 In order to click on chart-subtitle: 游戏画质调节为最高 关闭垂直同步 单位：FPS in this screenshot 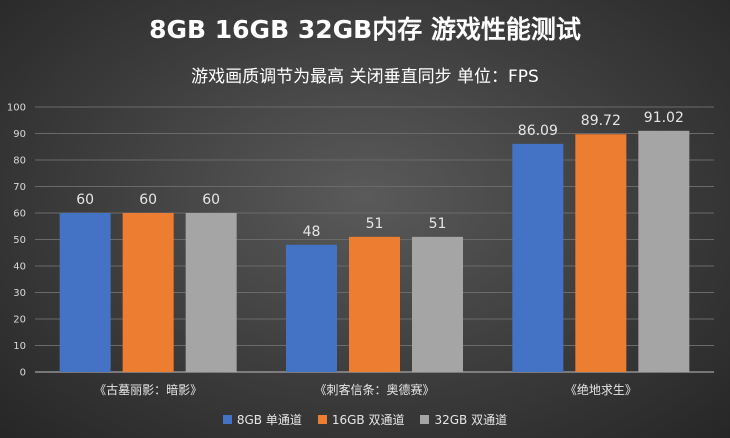, I will do `click(365, 77)`.